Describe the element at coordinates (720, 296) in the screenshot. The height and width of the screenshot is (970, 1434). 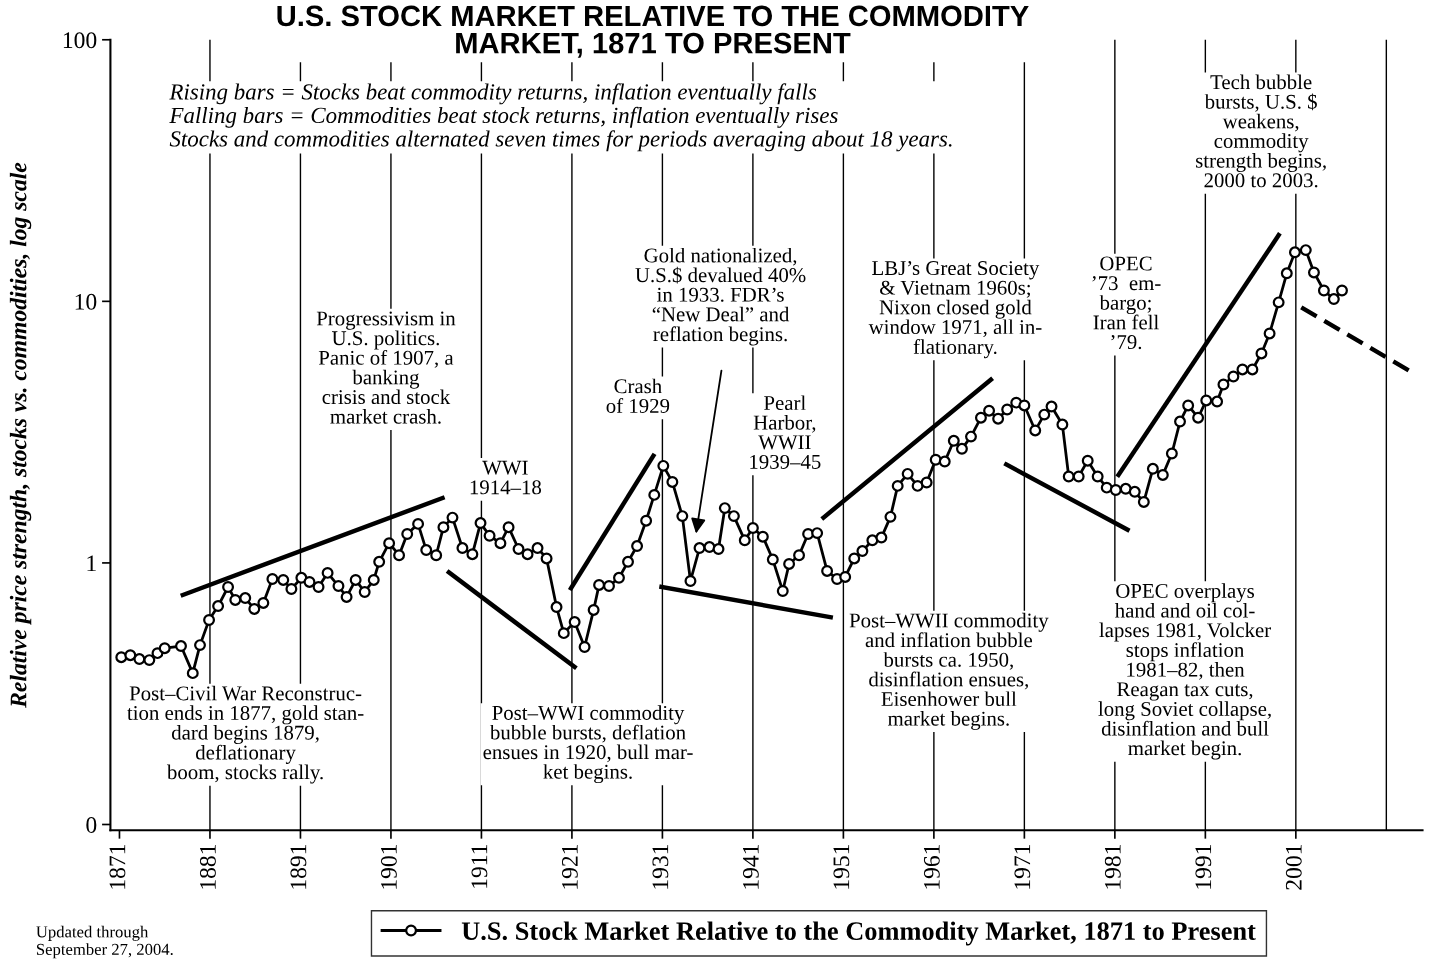
I see `annotation: Gold nationalized, U.S.$ devalued 40% in 1933. FDR’s “New Deal” and reflation begins.` at that location.